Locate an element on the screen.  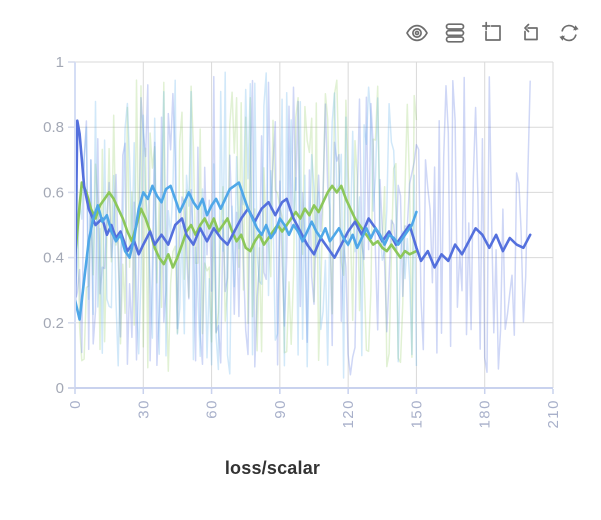
y-tick-label: 0.6 is located at coordinates (53, 192).